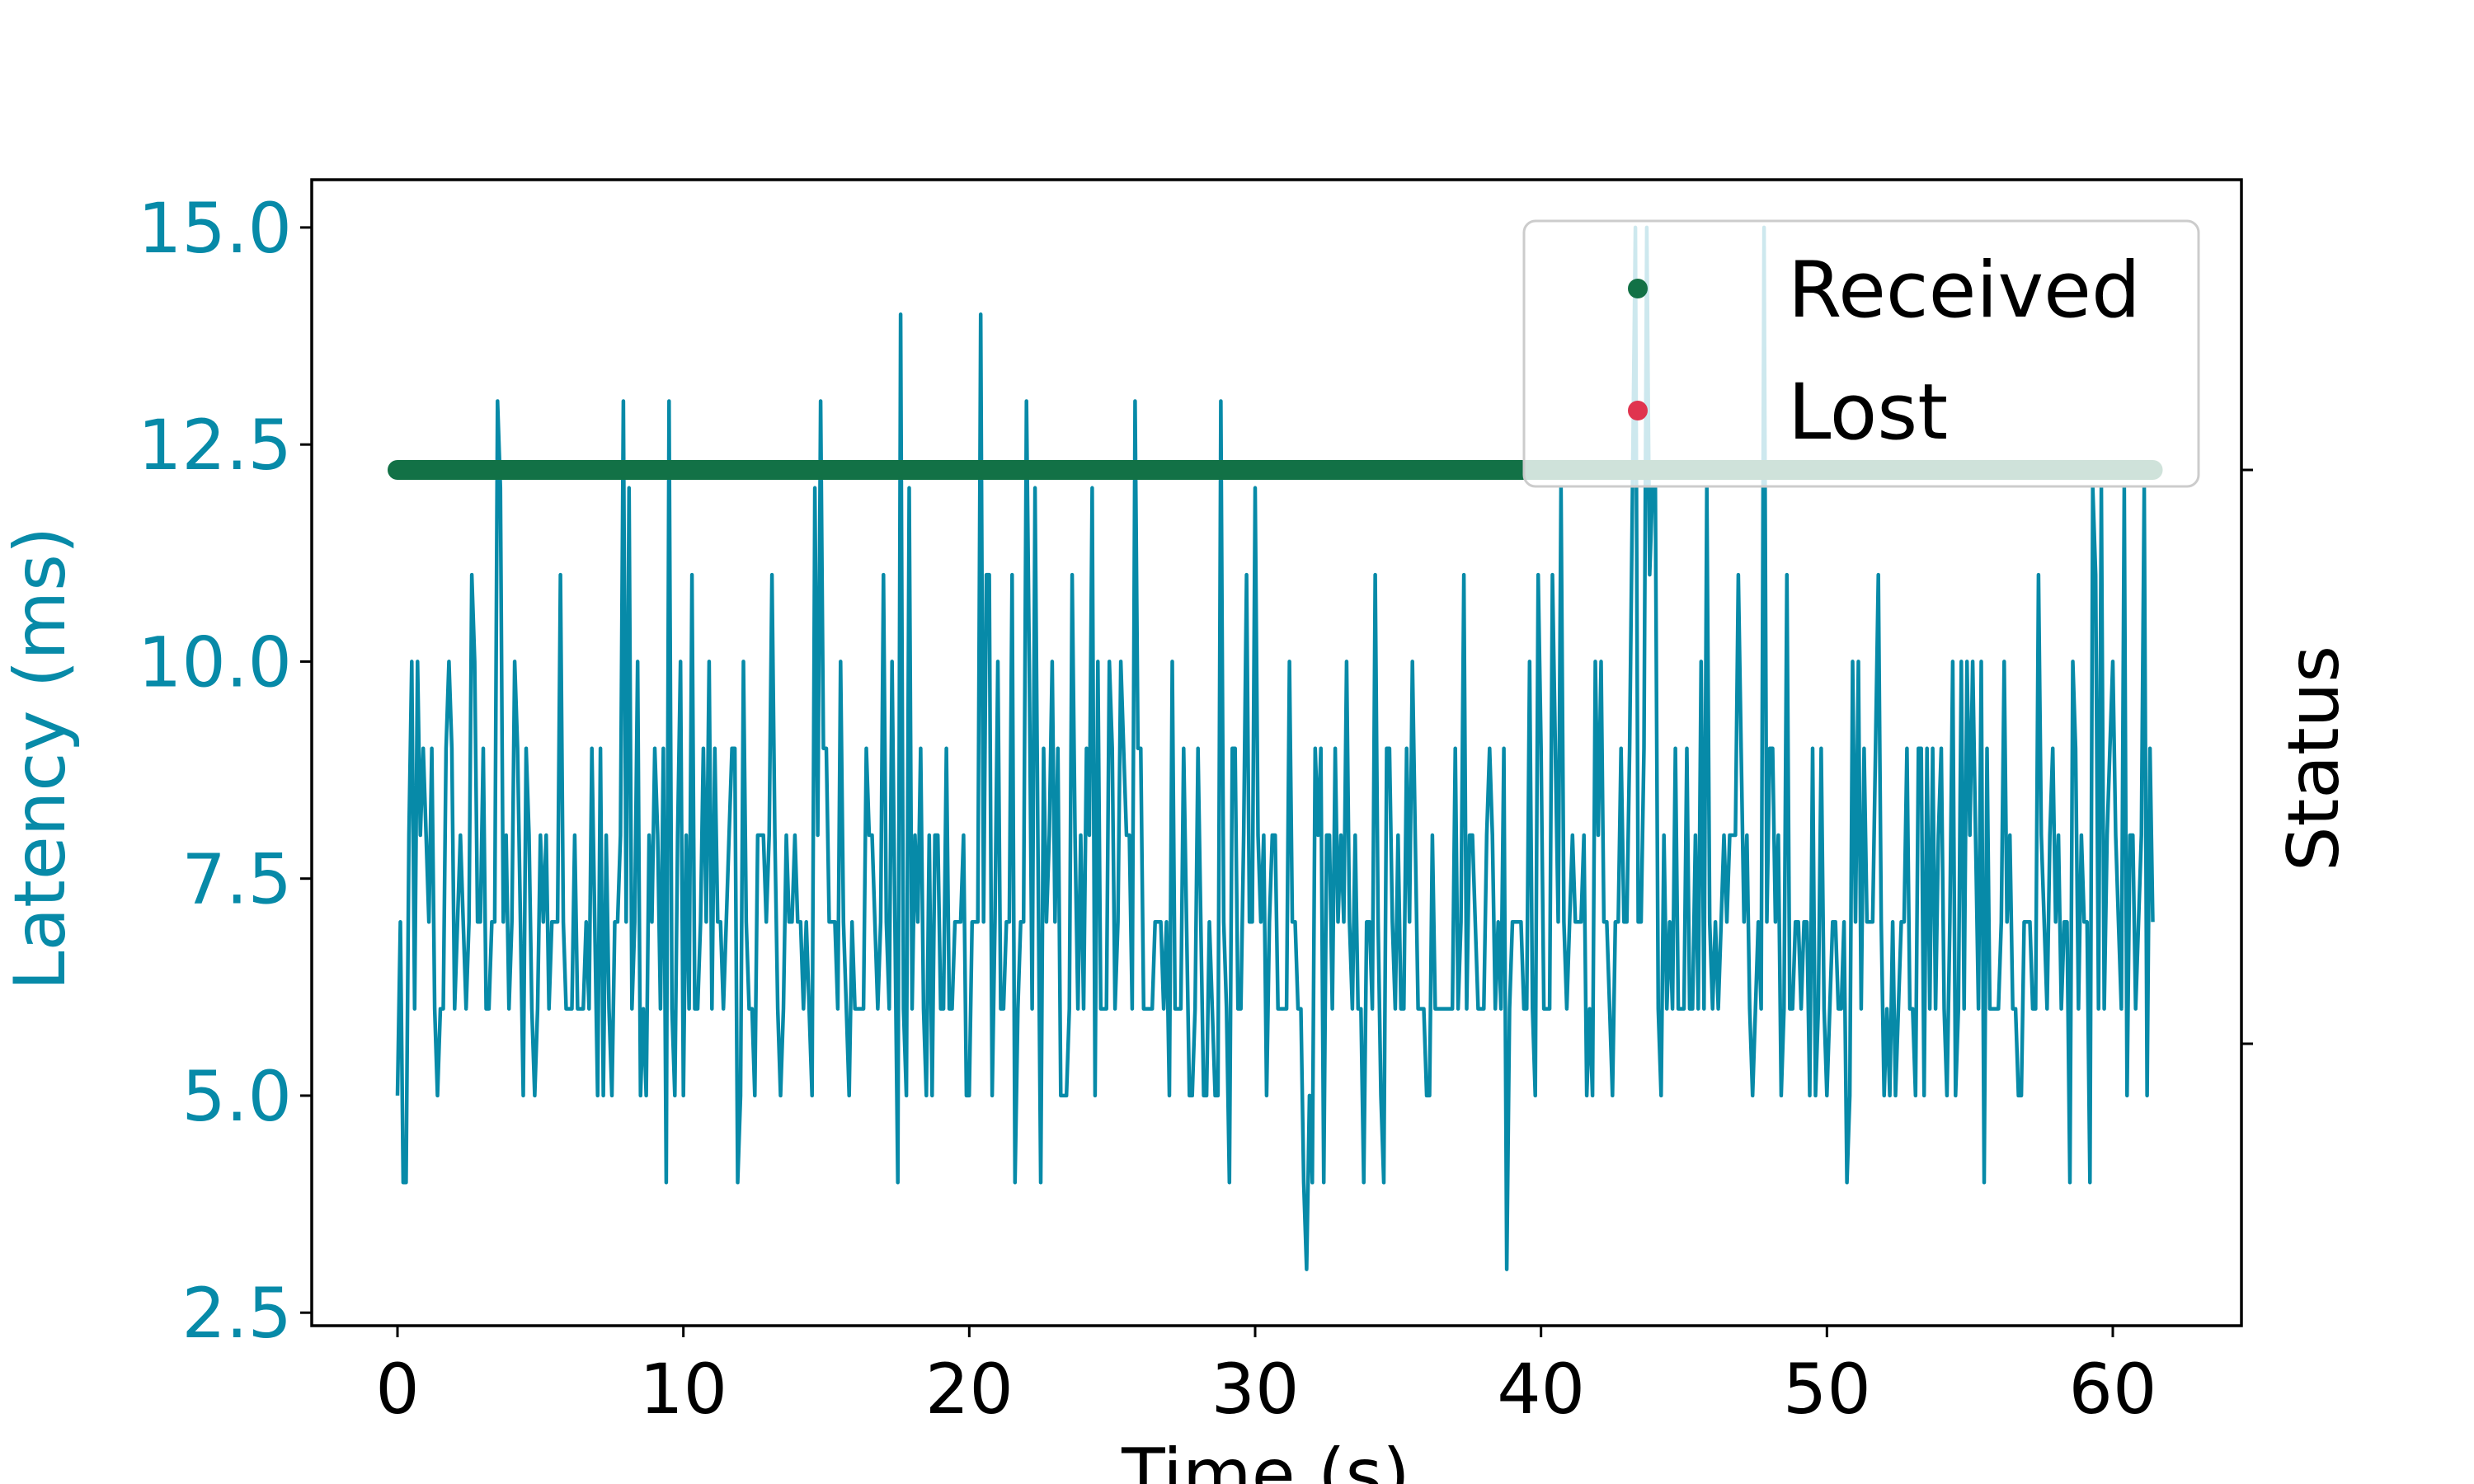  Describe the element at coordinates (41, 759) in the screenshot. I see `y-axis-label: Latency (ms)` at that location.